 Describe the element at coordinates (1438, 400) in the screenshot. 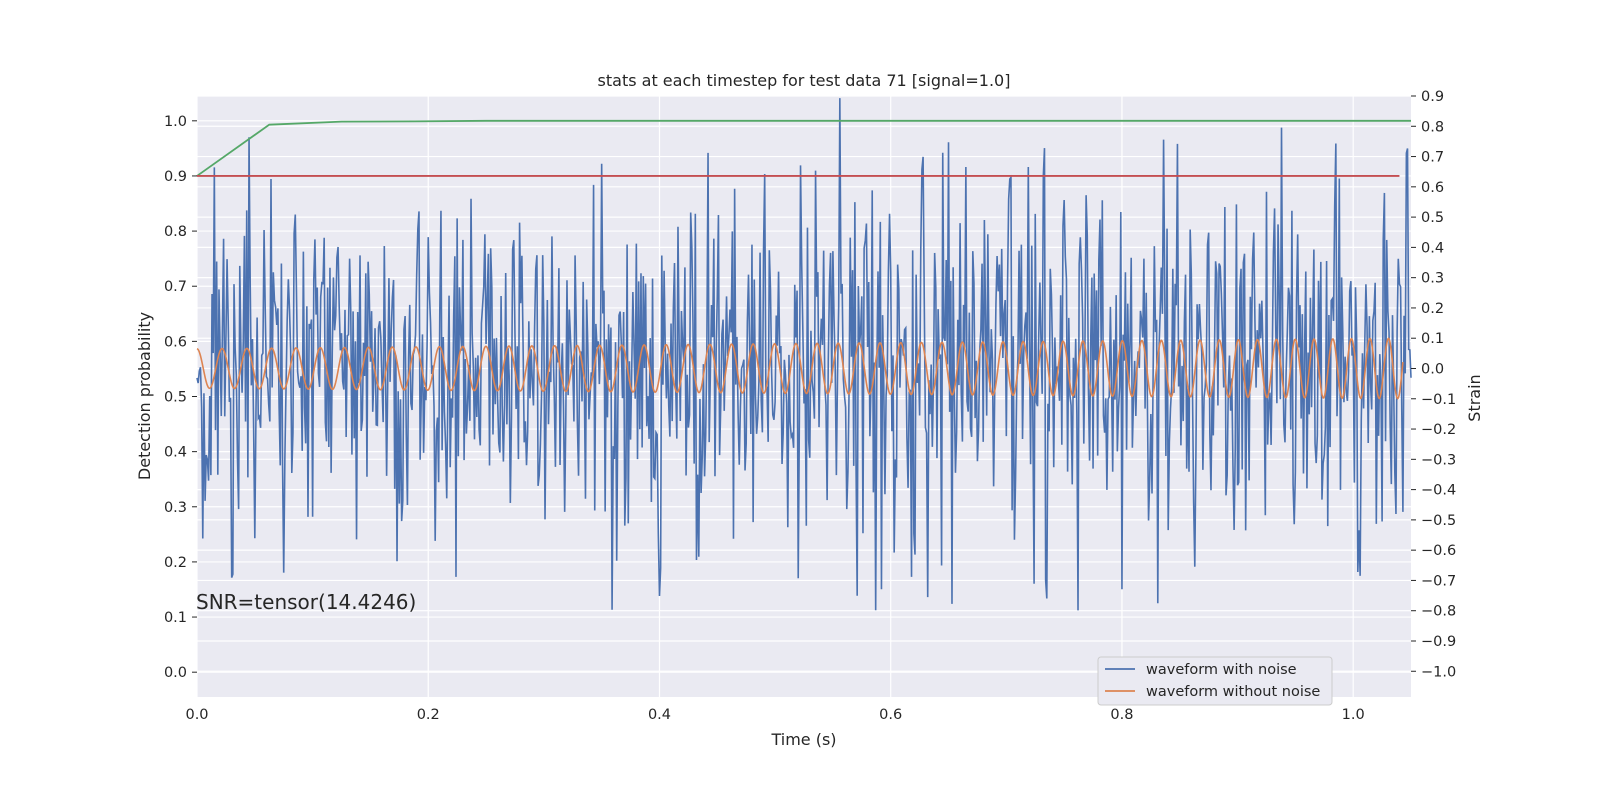

I see `y-right-tick-label: −0.1` at that location.